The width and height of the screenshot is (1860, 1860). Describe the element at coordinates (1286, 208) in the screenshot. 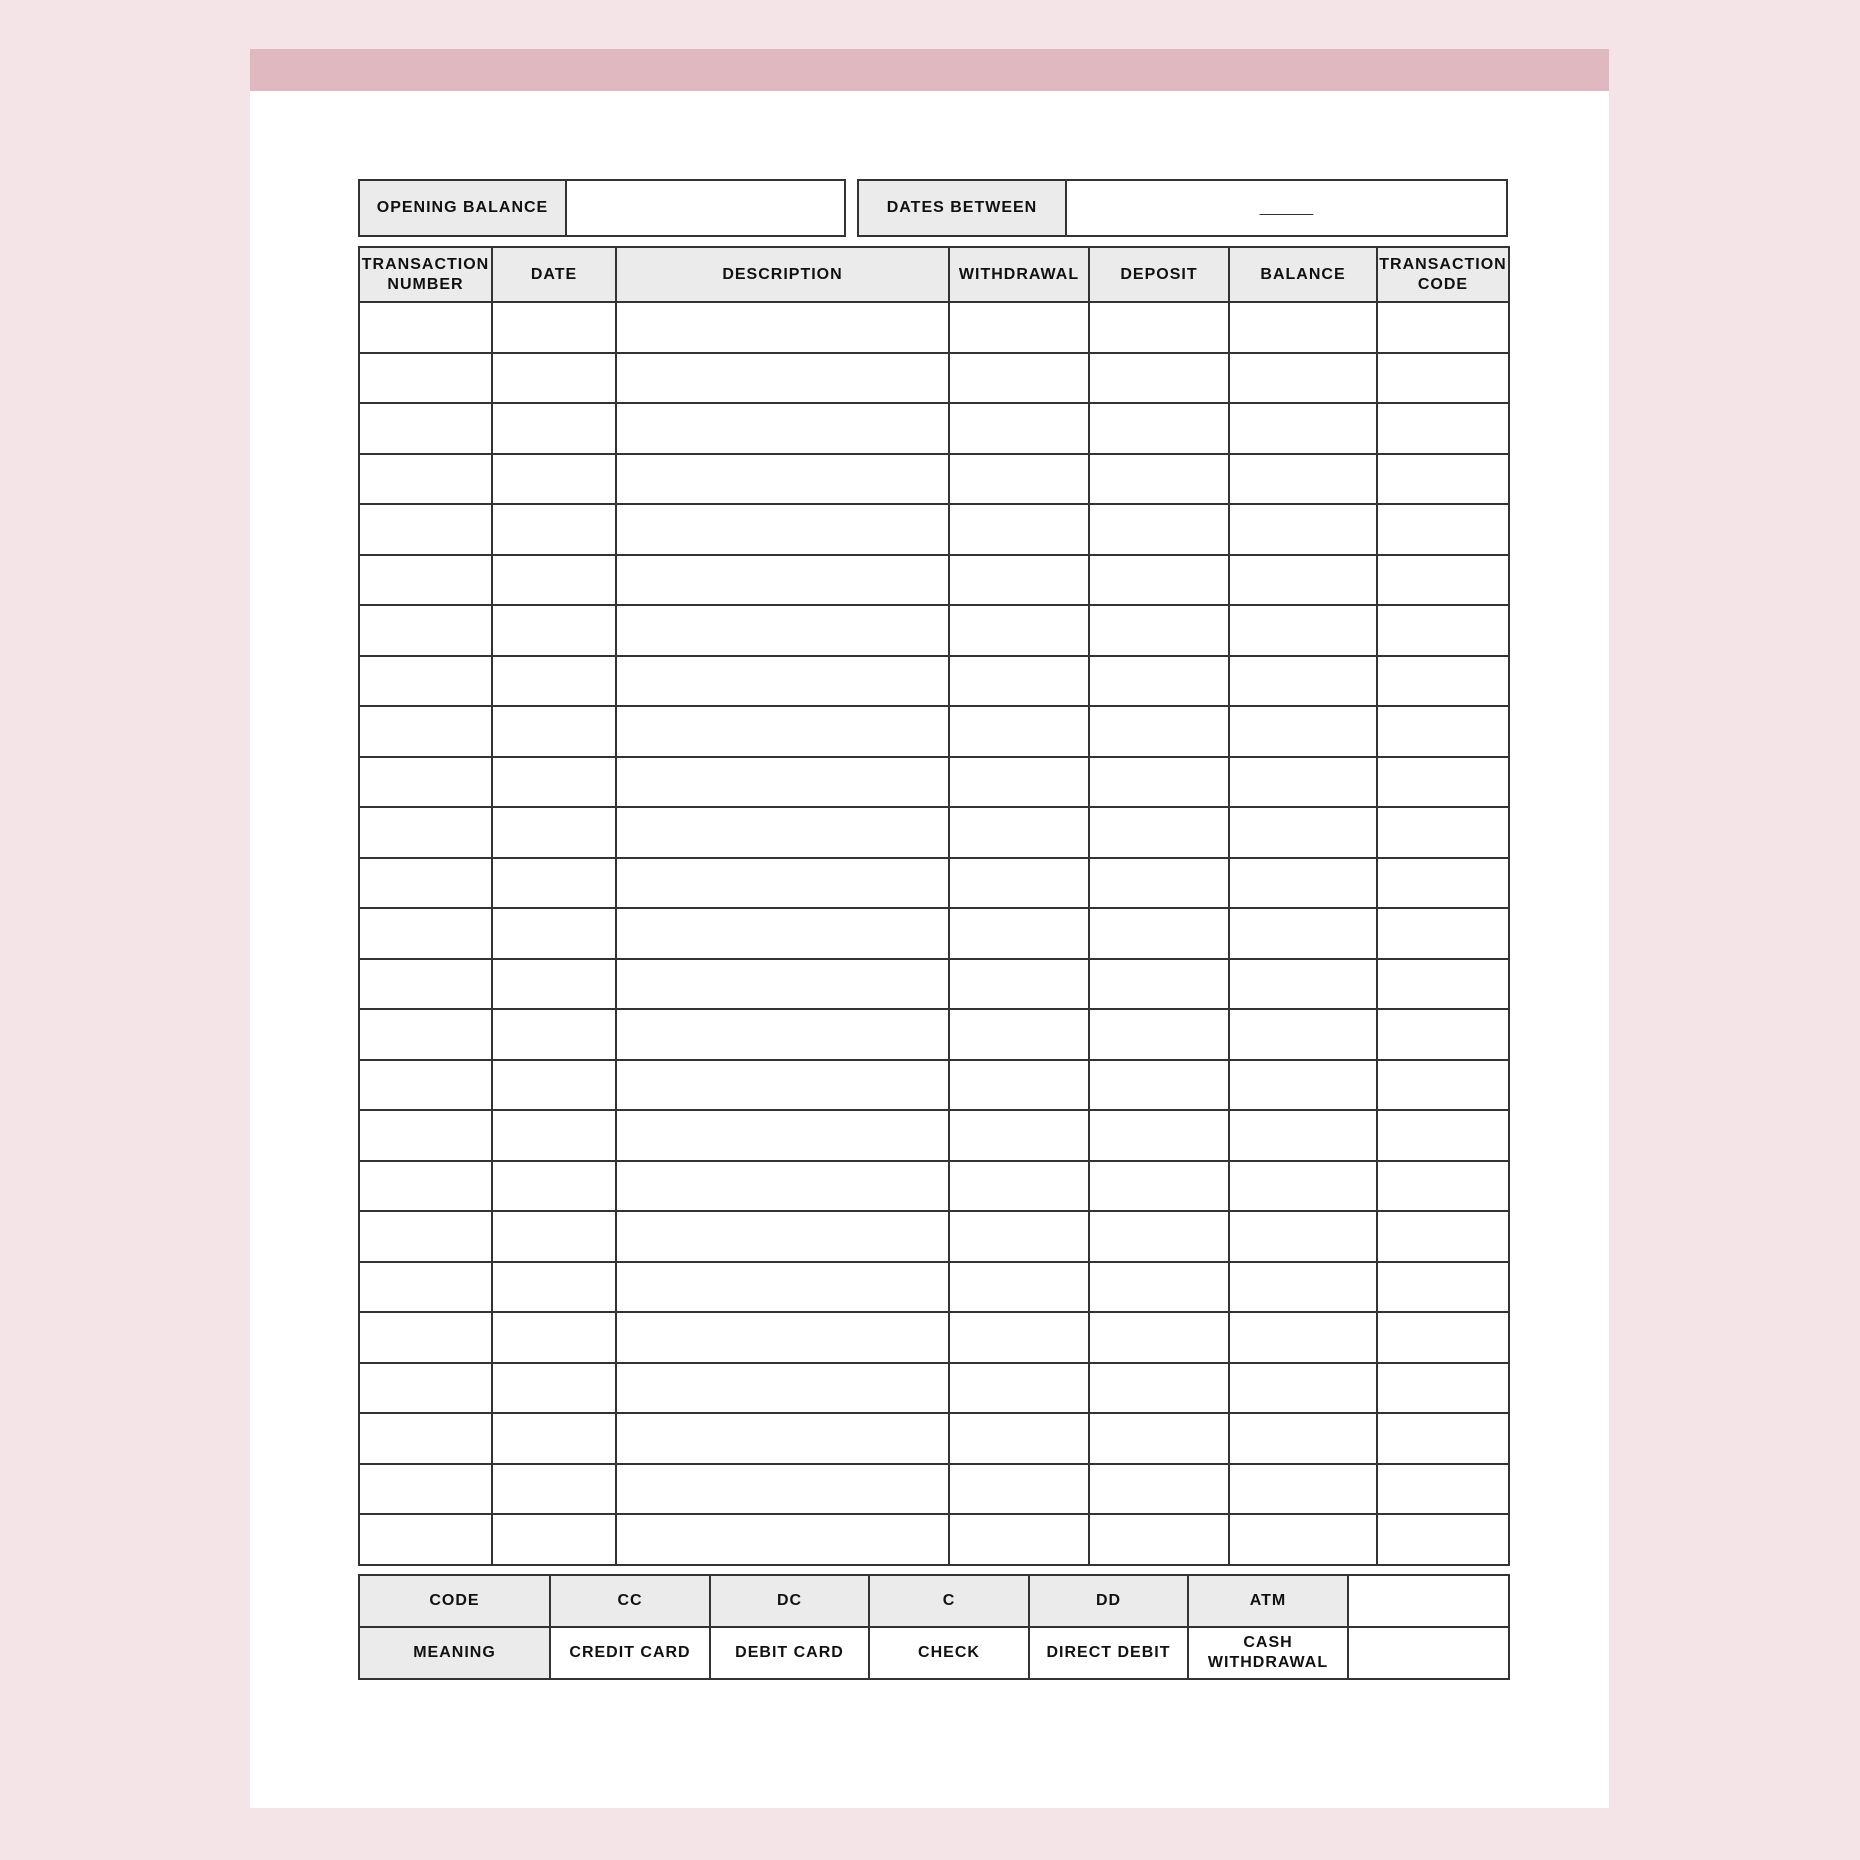

I see `dates-between-field: ______` at that location.